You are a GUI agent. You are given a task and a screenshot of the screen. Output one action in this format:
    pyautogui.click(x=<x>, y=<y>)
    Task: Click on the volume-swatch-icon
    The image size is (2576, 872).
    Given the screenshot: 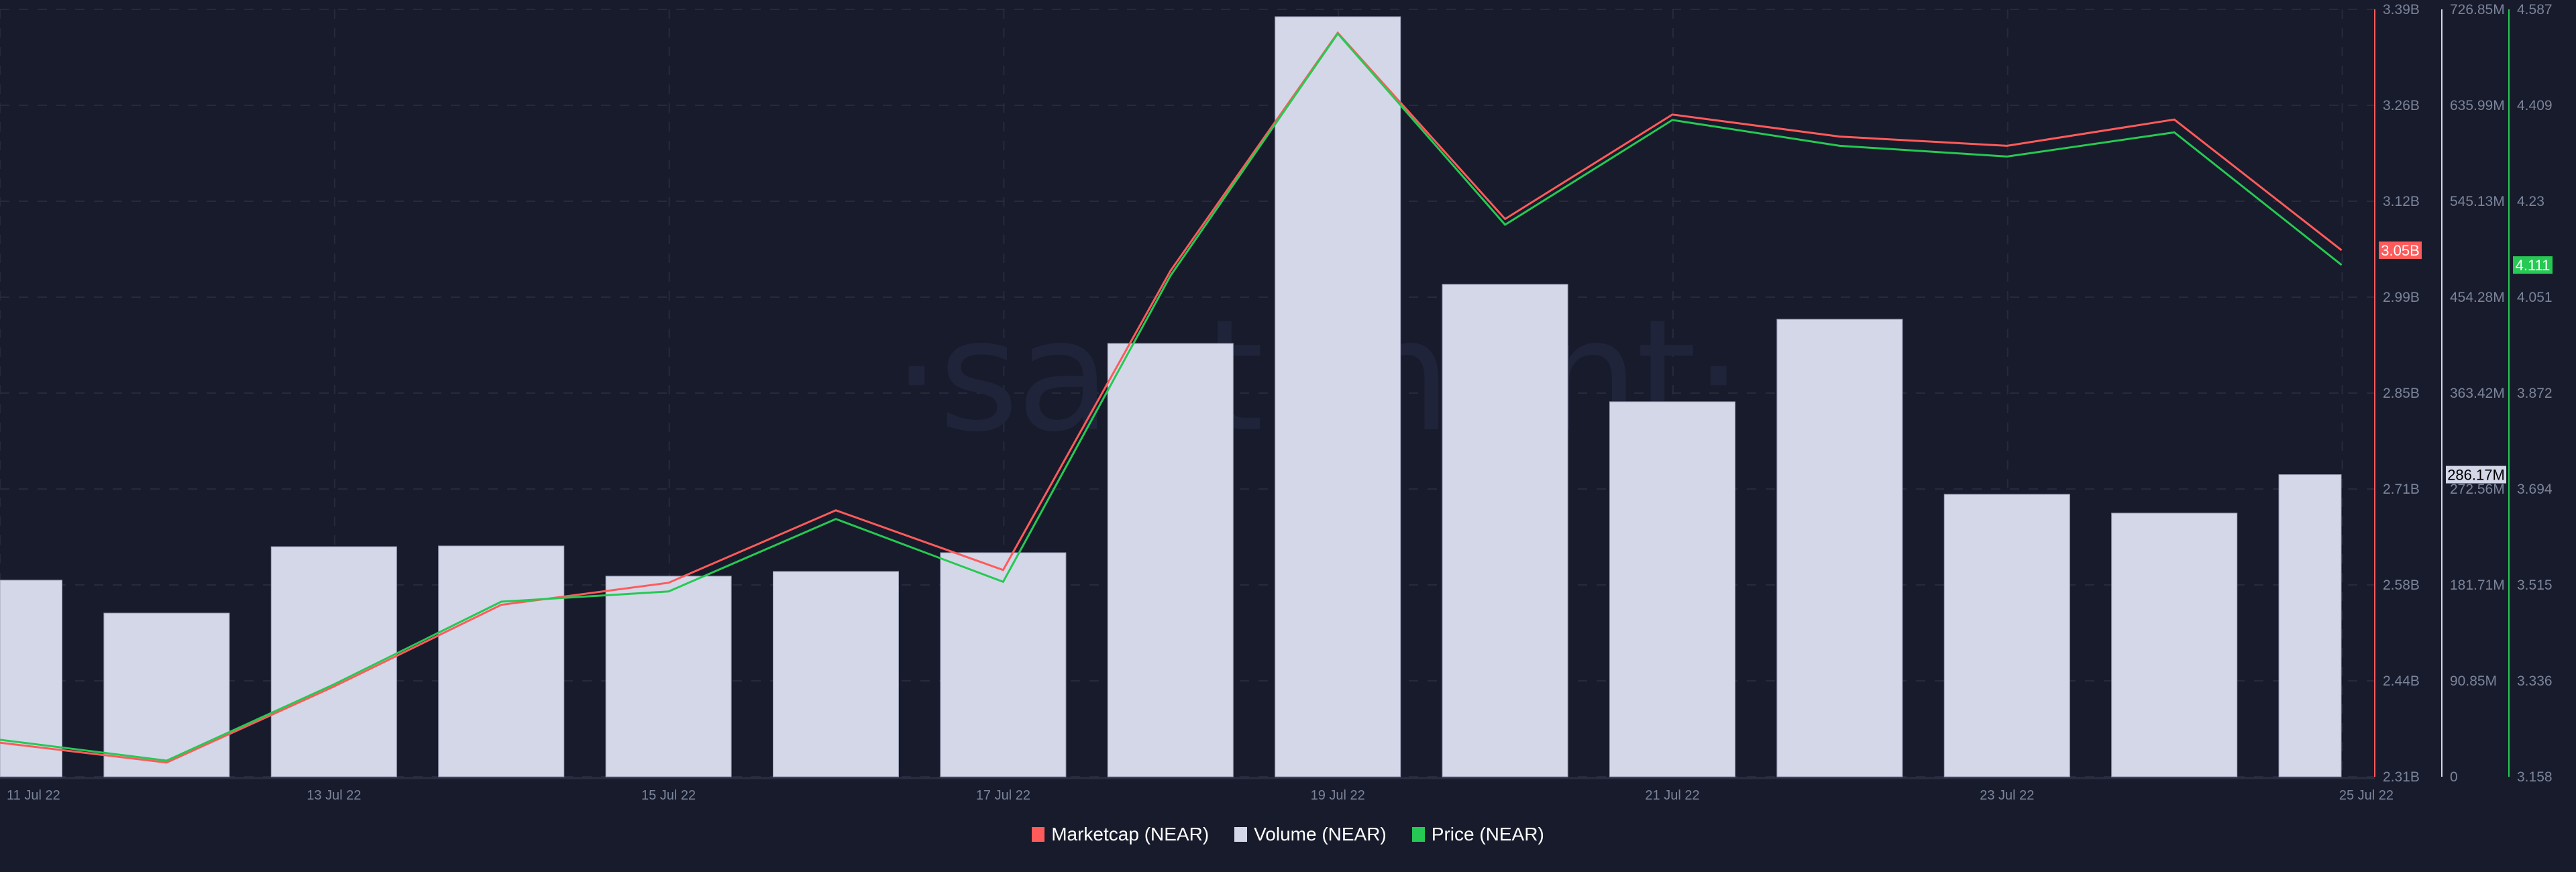 What is the action you would take?
    pyautogui.click(x=1241, y=834)
    